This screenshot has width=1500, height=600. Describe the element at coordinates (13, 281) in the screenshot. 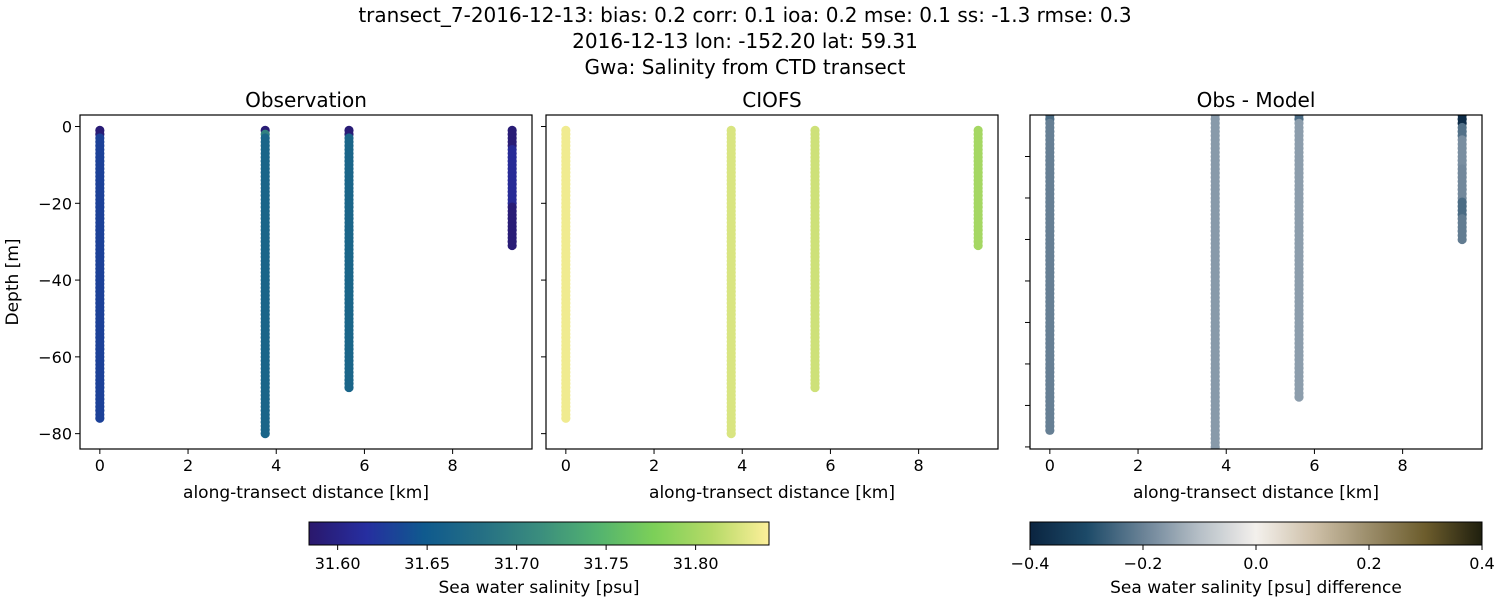

I see `y-axis-label: Depth [m]` at that location.